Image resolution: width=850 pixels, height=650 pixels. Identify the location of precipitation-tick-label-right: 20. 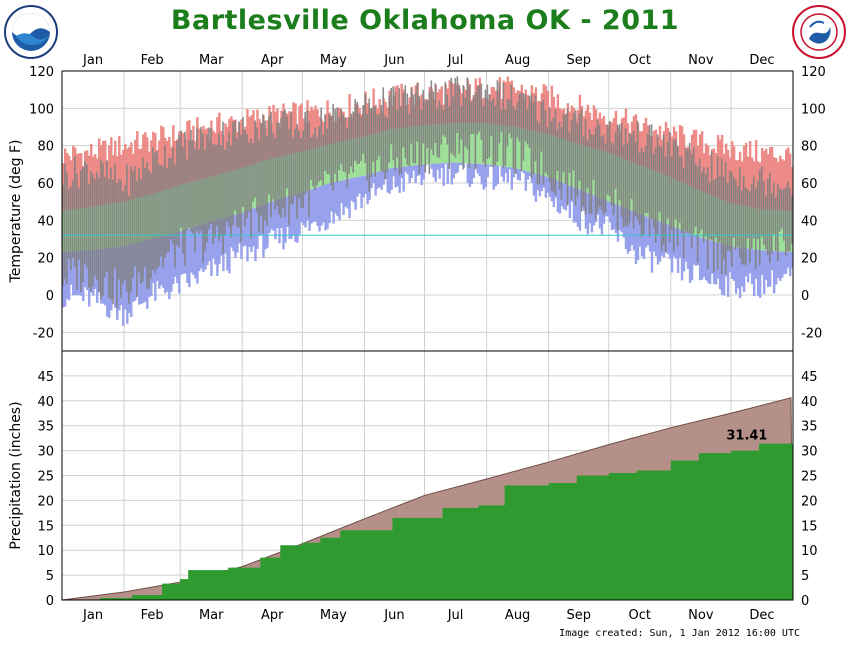
(809, 501).